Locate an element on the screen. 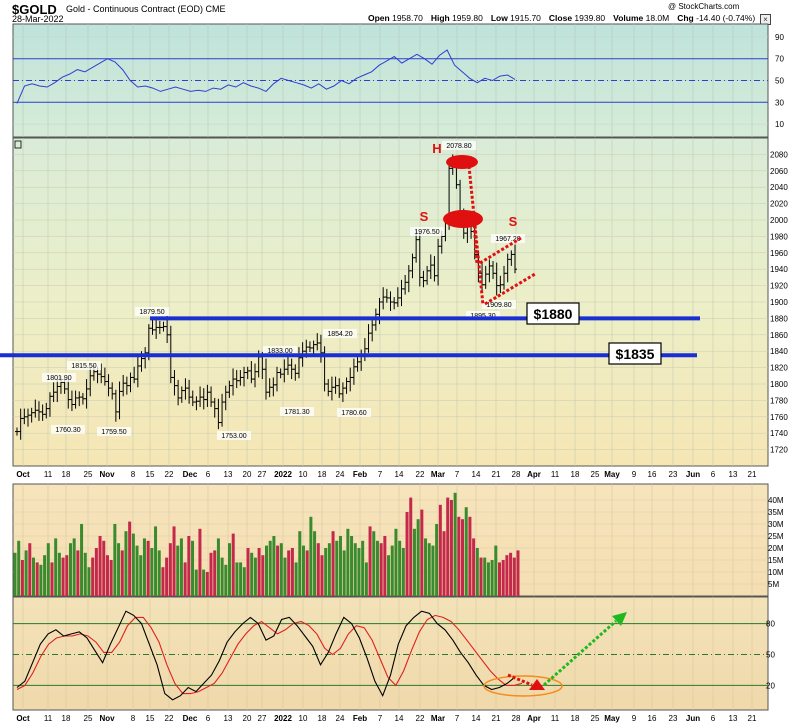 This screenshot has height=724, width=800. shoulder-dotted is located at coordinates (475, 242).